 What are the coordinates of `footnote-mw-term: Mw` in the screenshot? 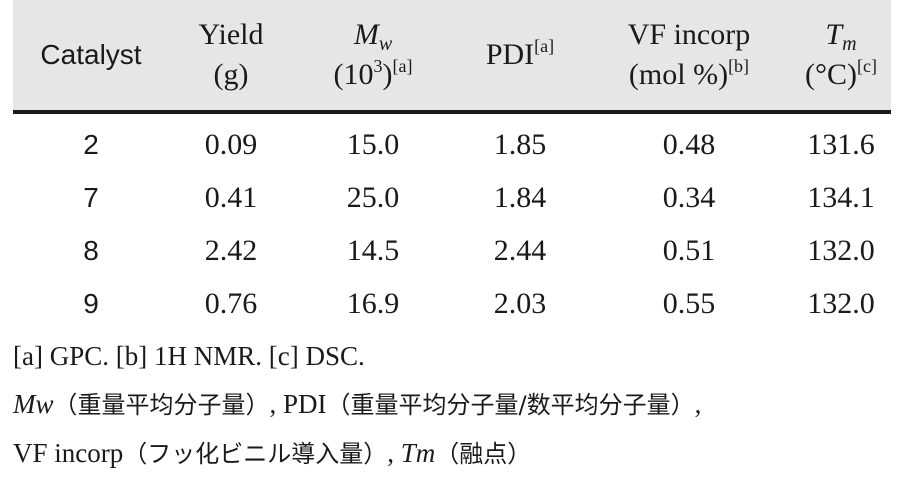 It's located at (33, 404).